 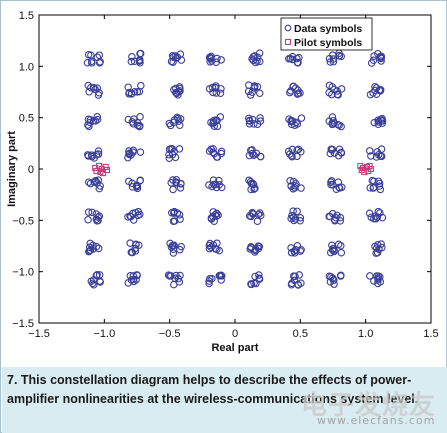 I want to click on y-axis-label: Imaginary part, so click(x=12, y=169).